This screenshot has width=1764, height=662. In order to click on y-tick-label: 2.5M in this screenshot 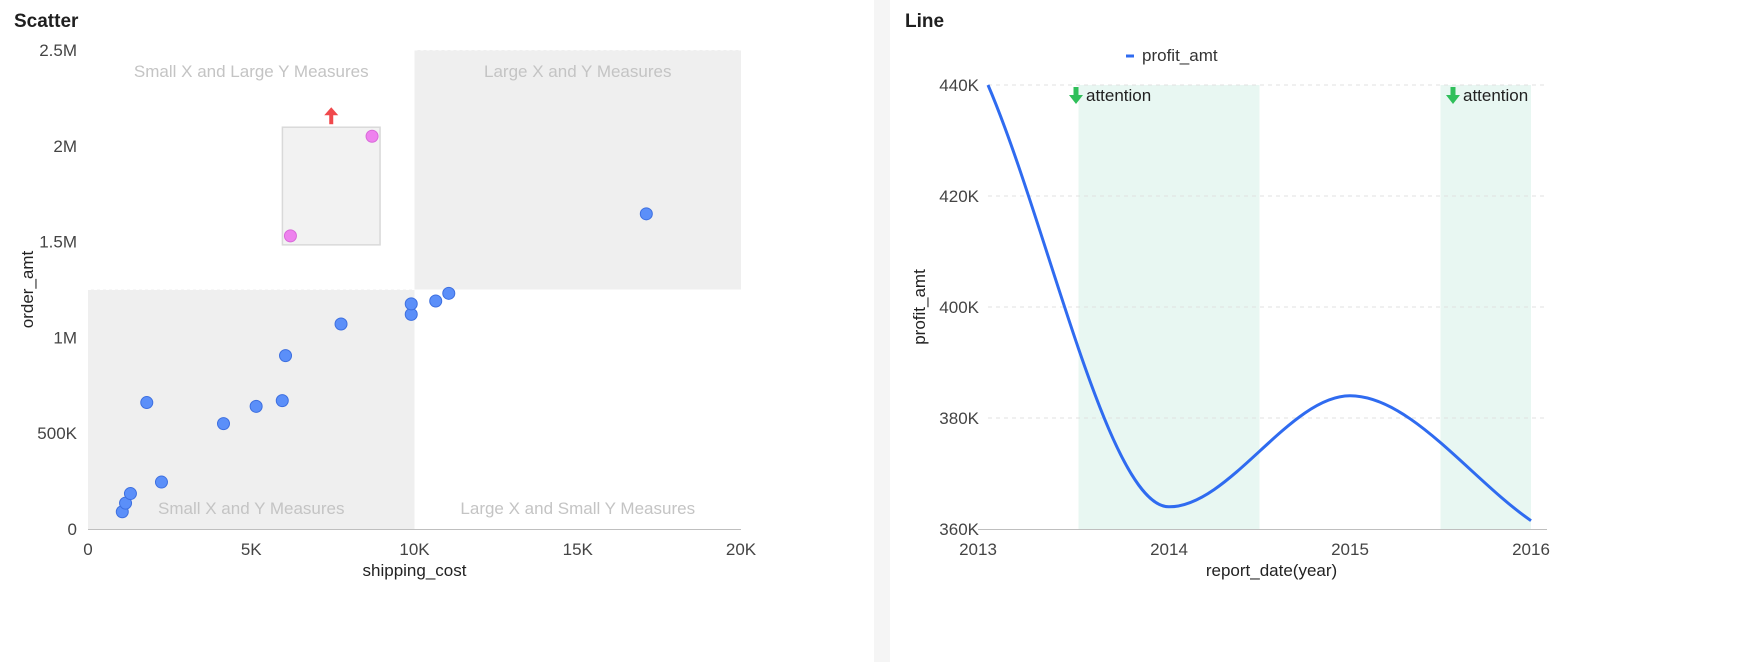, I will do `click(58, 50)`.